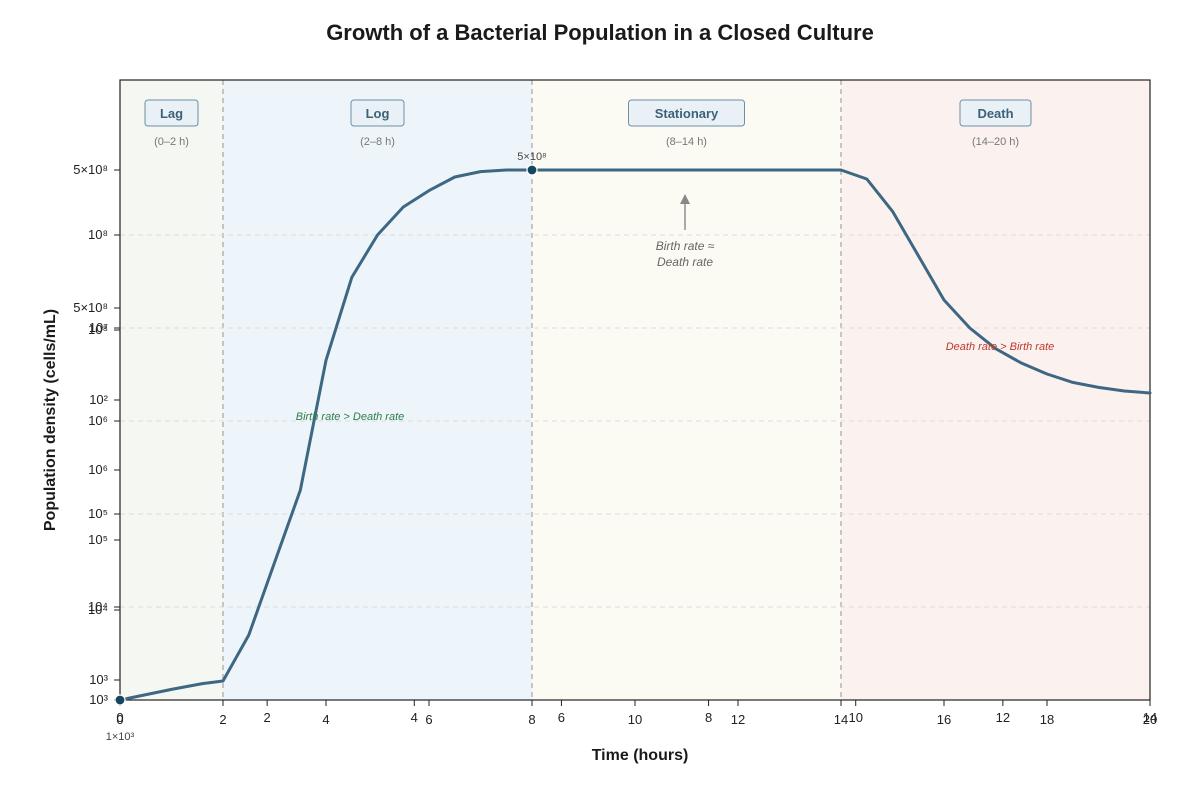 This screenshot has width=1200, height=800. Describe the element at coordinates (350, 417) in the screenshot. I see `log-phase-note: Birth rate > Death rate` at that location.